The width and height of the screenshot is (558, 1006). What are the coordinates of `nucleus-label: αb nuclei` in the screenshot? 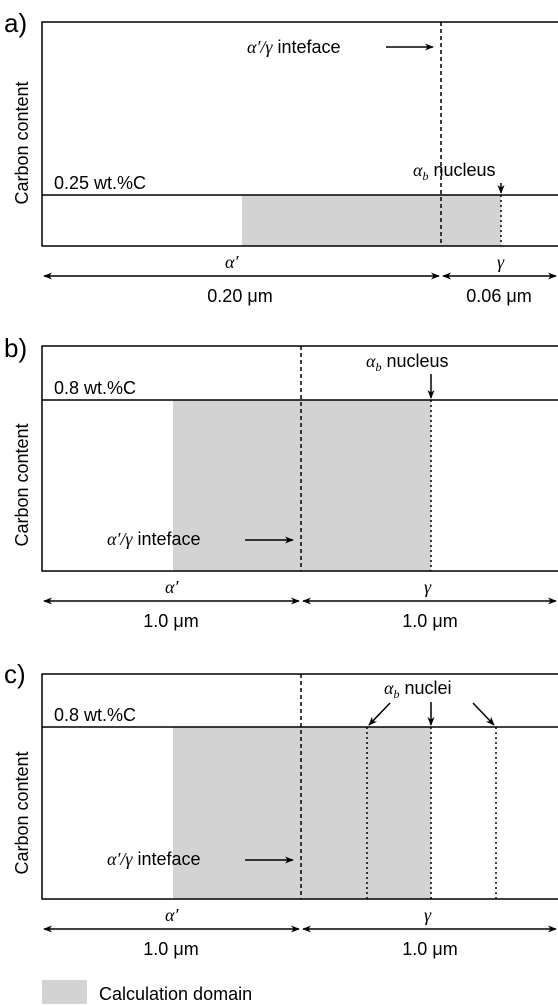 It's located at (417, 689).